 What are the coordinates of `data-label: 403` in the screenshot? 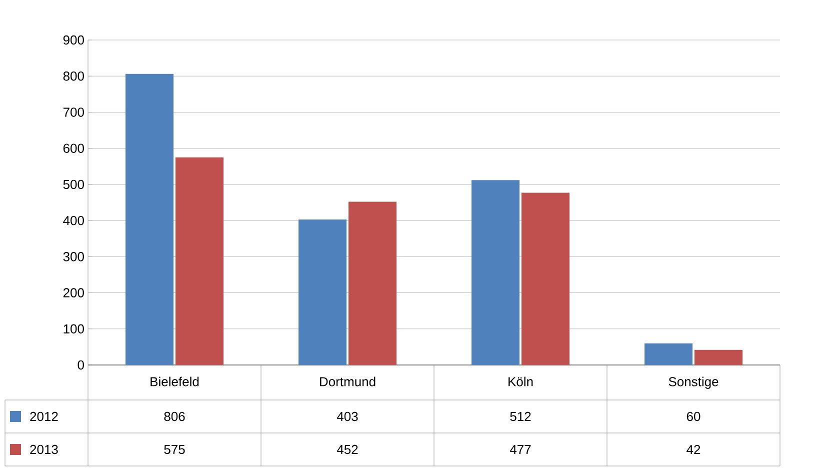 It's located at (347, 417).